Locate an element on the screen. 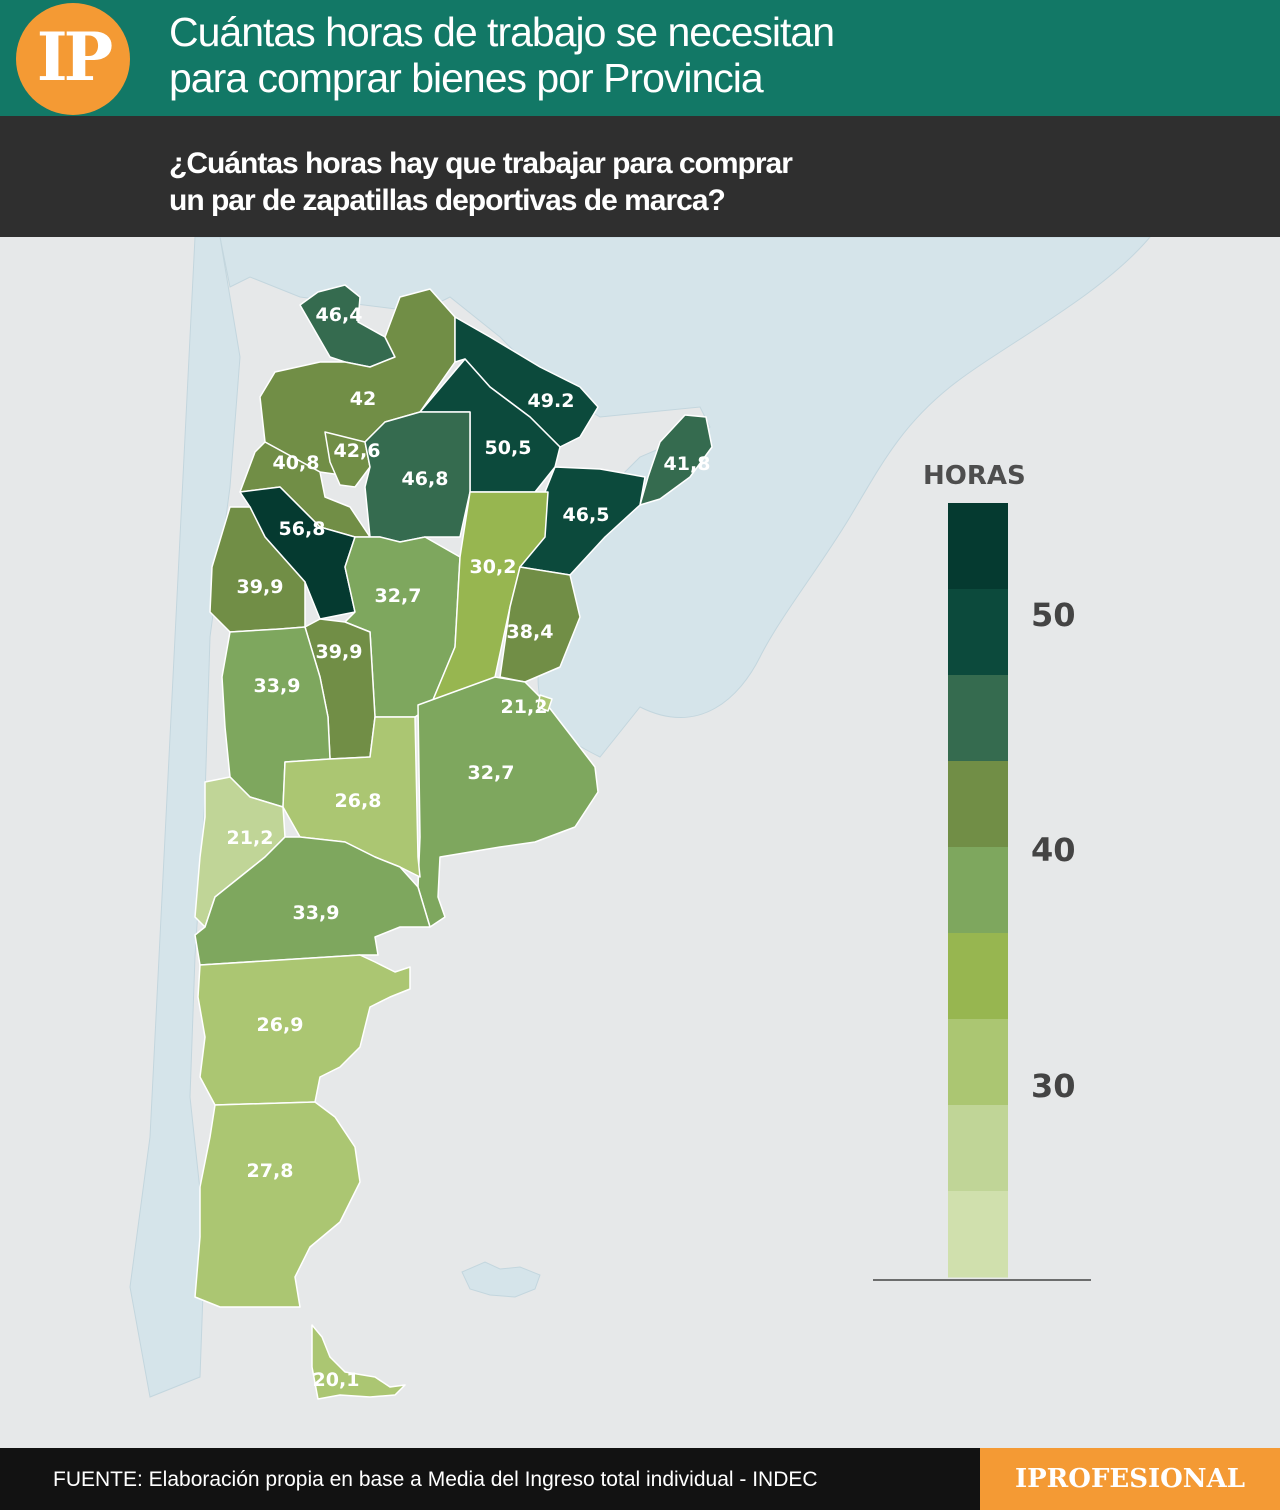 Image resolution: width=1280 pixels, height=1510 pixels. label-salta: 42 is located at coordinates (363, 399).